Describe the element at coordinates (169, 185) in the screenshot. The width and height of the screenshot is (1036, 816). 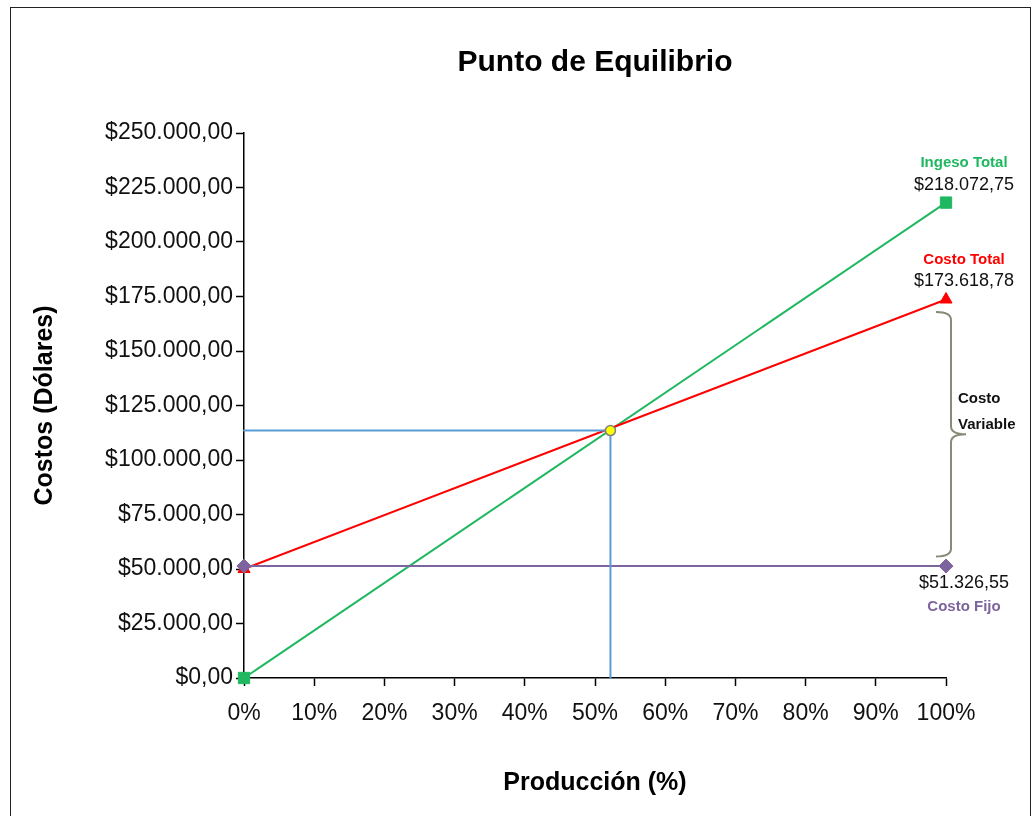
I see `y-tick-label: $225.000,00` at that location.